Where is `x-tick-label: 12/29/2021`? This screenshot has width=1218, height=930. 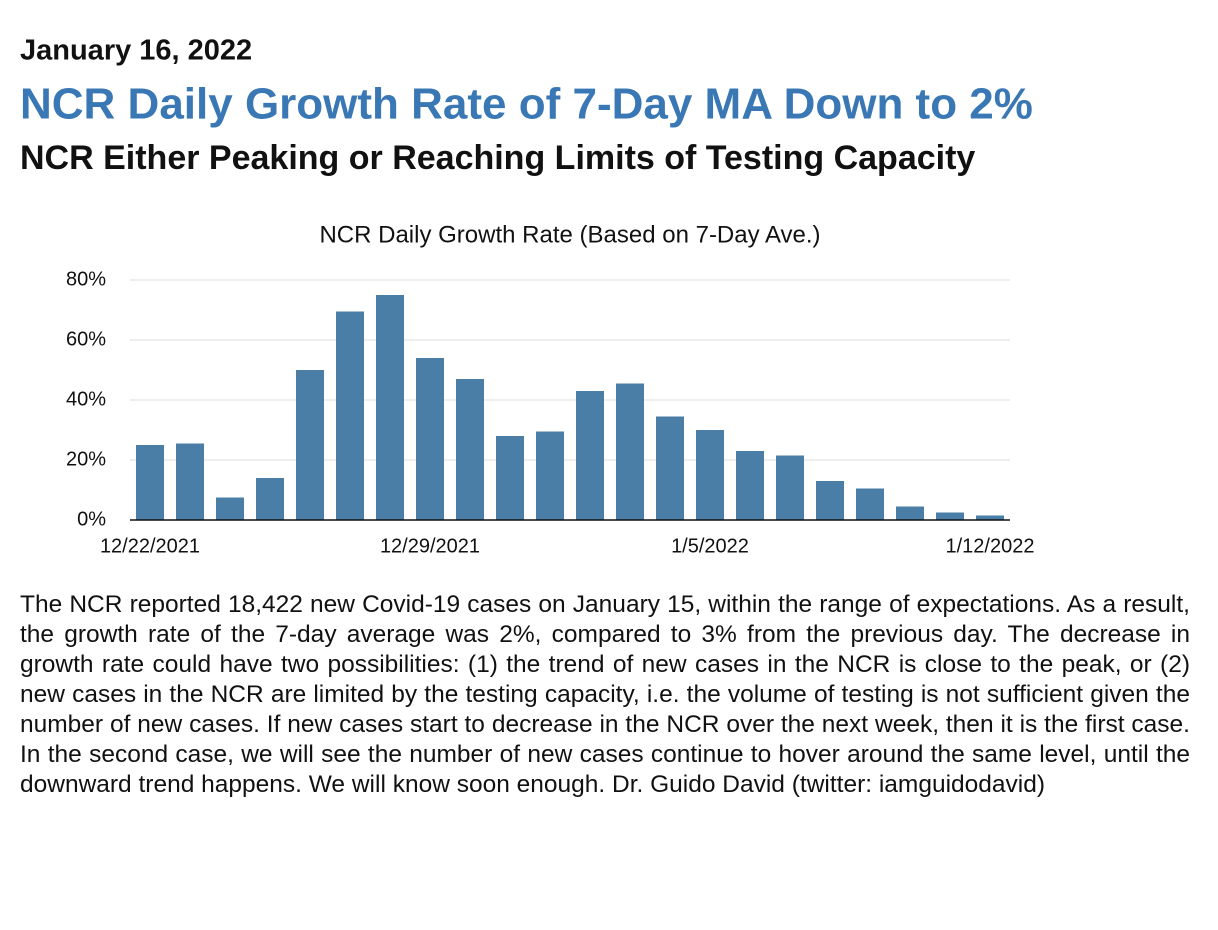
x-tick-label: 12/29/2021 is located at coordinates (430, 546).